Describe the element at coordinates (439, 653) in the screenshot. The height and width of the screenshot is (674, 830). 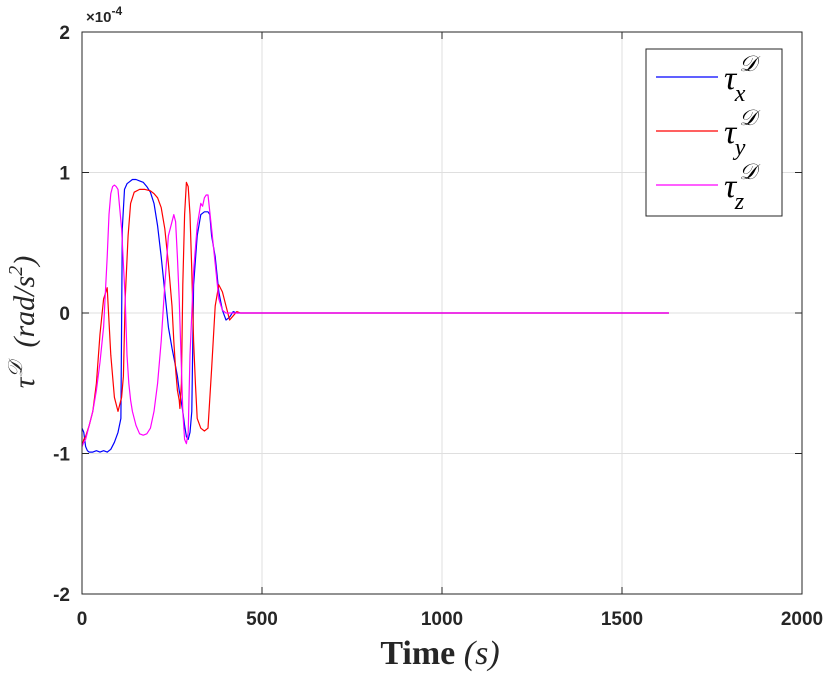
I see `x-axis-label: Time (s)` at that location.